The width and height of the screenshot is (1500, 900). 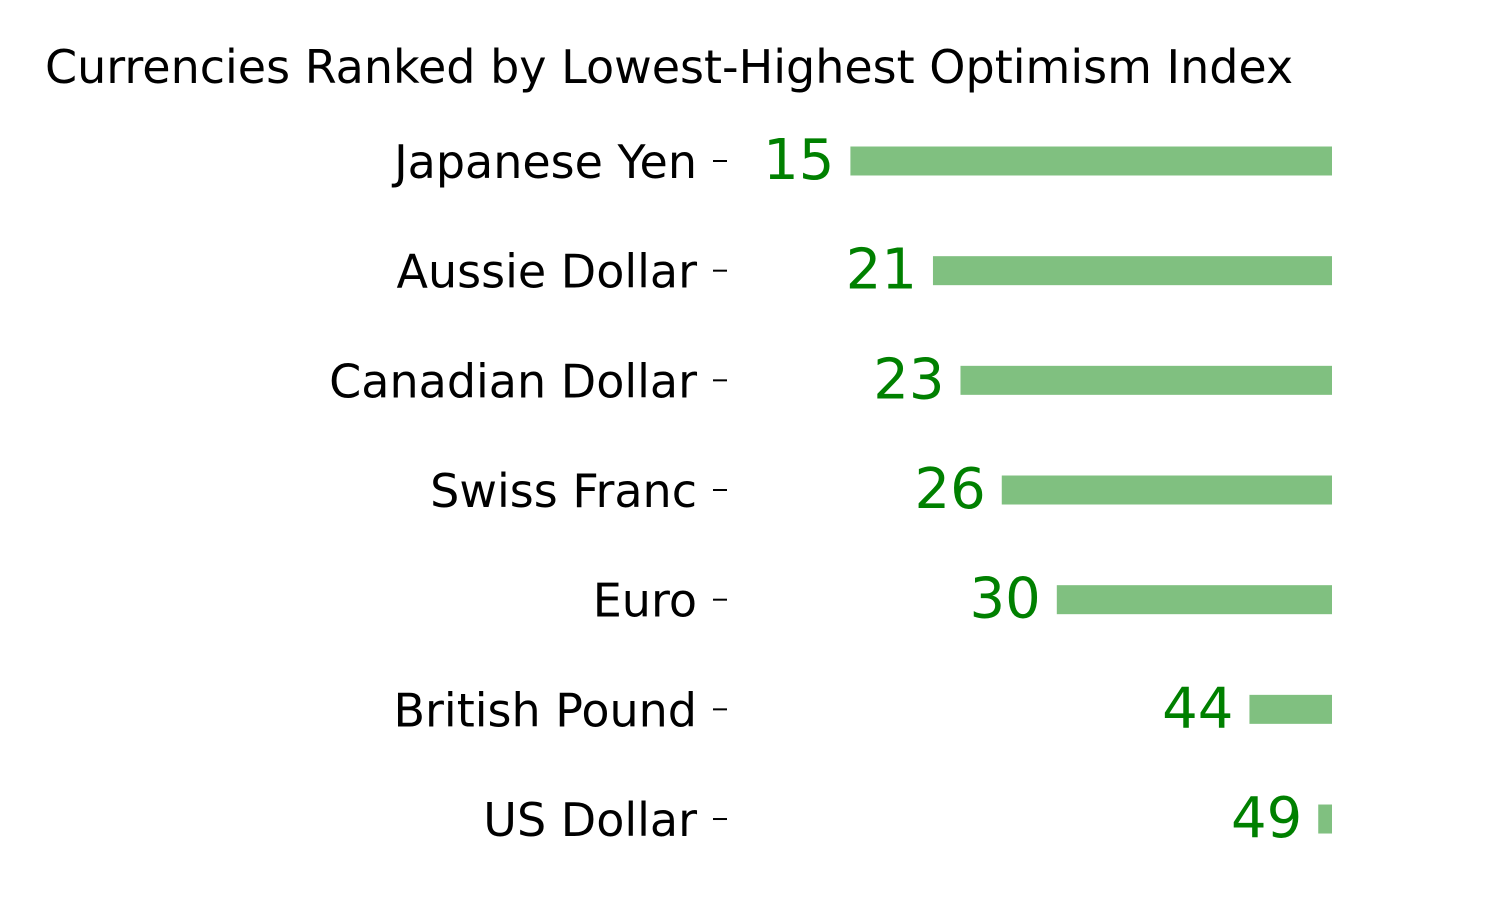 I want to click on value-label: 23, so click(x=908, y=379).